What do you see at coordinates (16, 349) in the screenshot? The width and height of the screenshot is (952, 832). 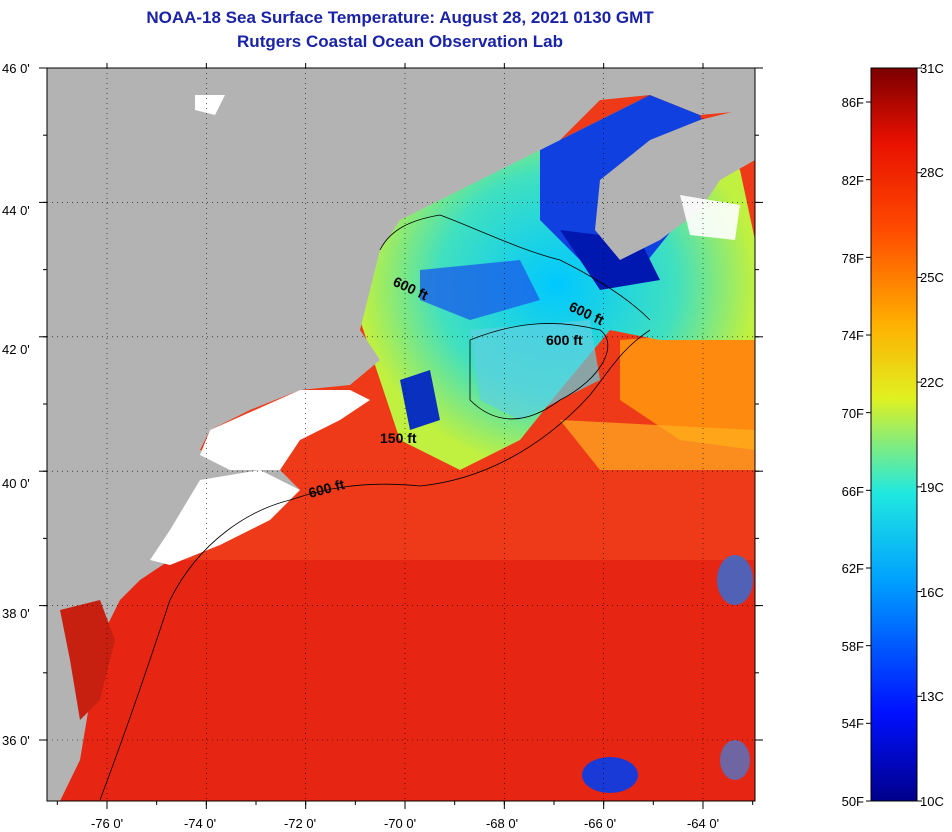 I see `lat-label: 42 0'` at bounding box center [16, 349].